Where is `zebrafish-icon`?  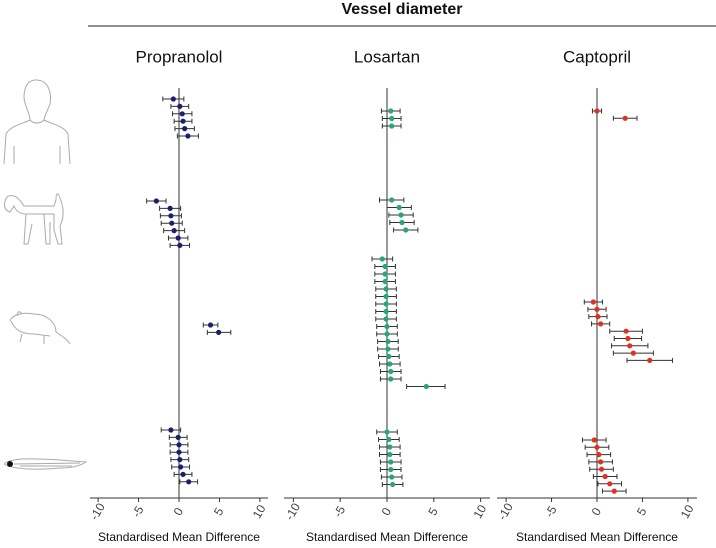
zebrafish-icon is located at coordinates (45, 464).